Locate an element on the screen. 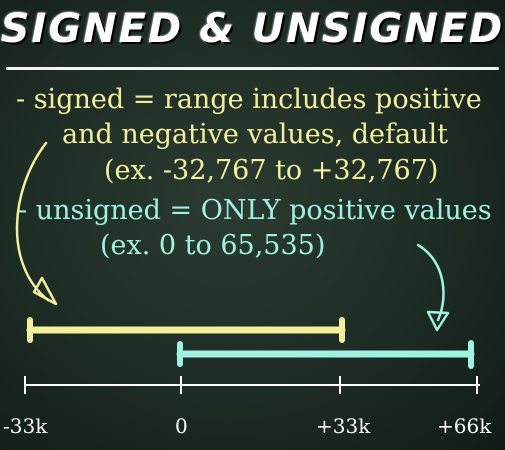  axis-label-zero: 0 is located at coordinates (181, 426).